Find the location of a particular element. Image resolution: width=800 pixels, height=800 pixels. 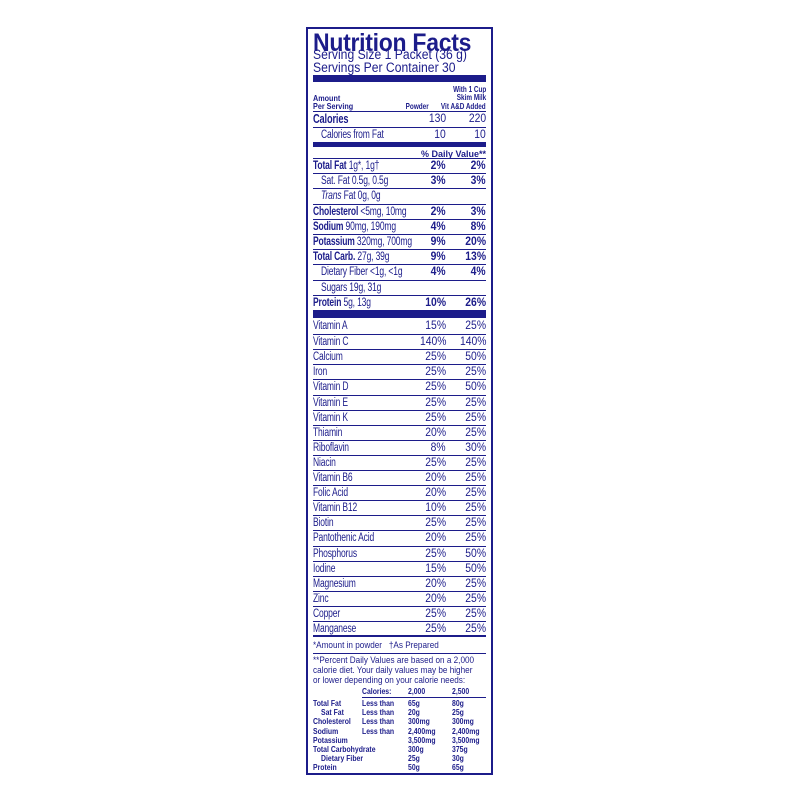

nutrient-dv-milk: 3% is located at coordinates (478, 211).